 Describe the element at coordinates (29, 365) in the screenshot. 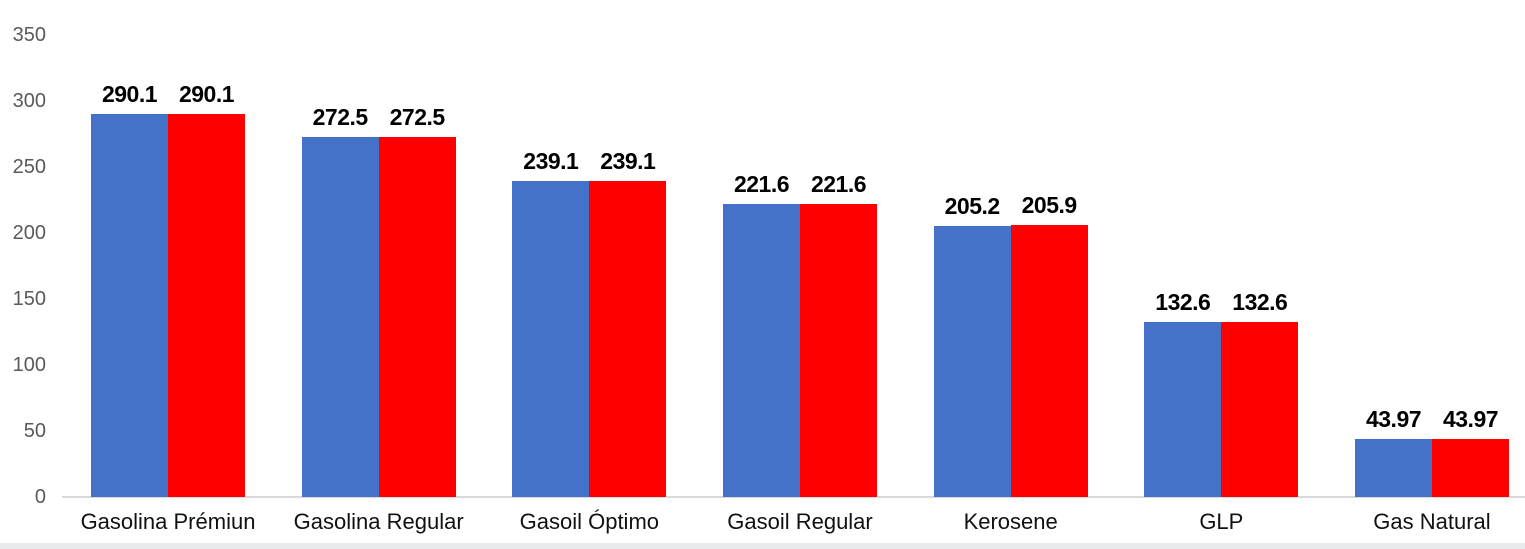

I see `y-tick-label: 100` at that location.